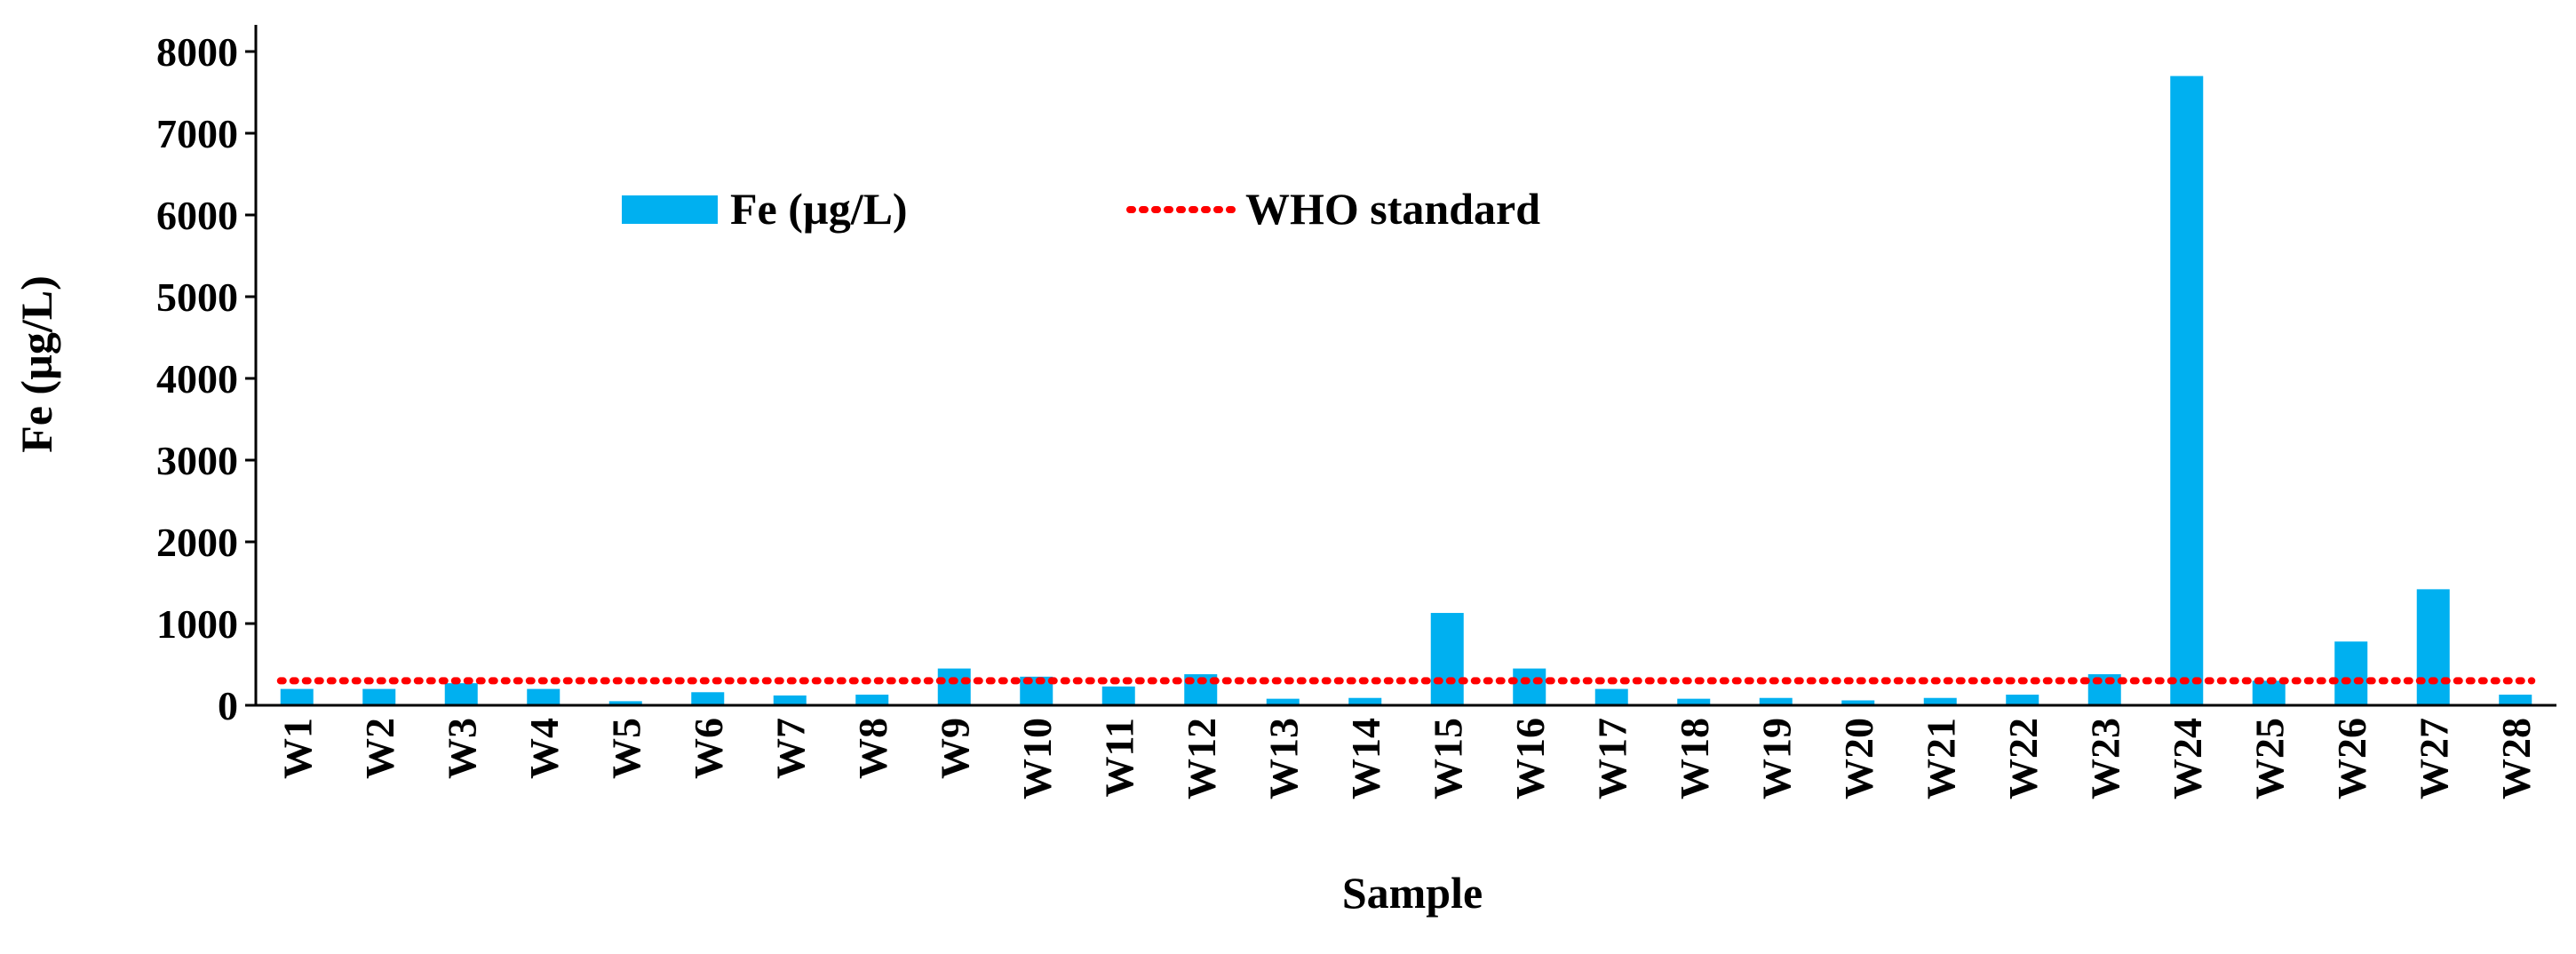 This screenshot has width=2576, height=954. I want to click on x-tick-W12: W12, so click(1201, 758).